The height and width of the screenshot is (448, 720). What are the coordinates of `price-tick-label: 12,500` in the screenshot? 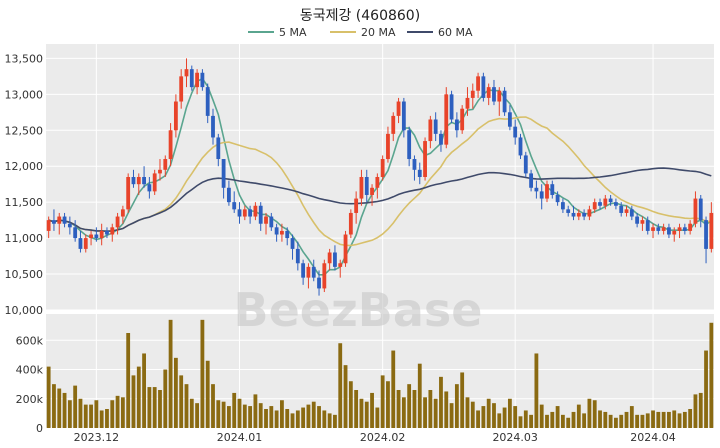 It's located at (24, 130).